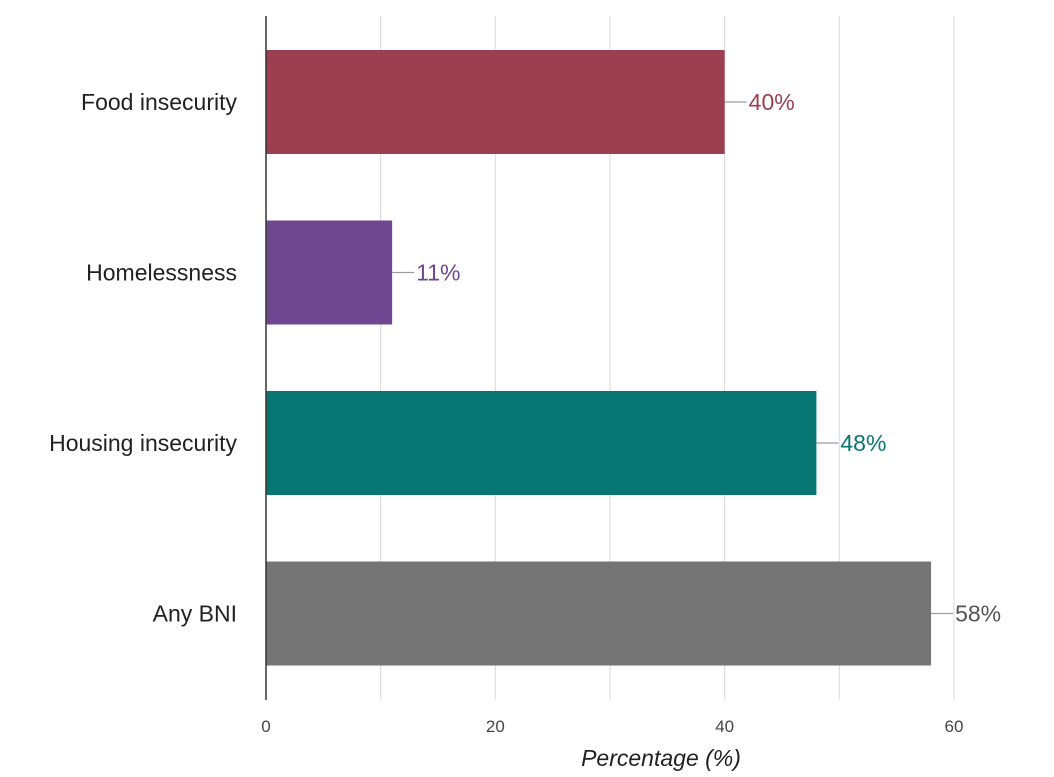  Describe the element at coordinates (195, 614) in the screenshot. I see `category-label-any-bni: Any BNI` at that location.